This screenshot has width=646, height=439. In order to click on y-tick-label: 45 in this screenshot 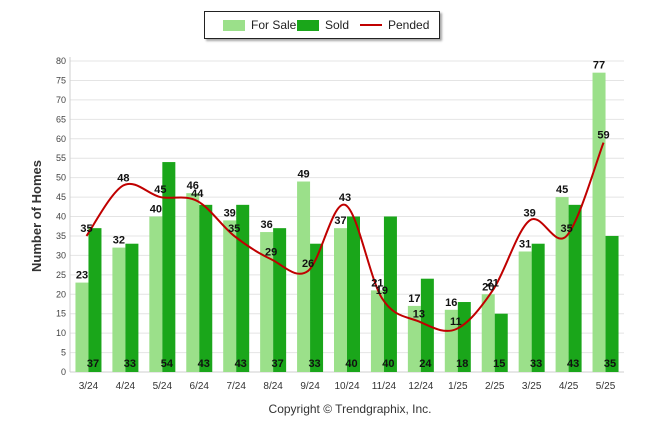, I will do `click(61, 197)`.